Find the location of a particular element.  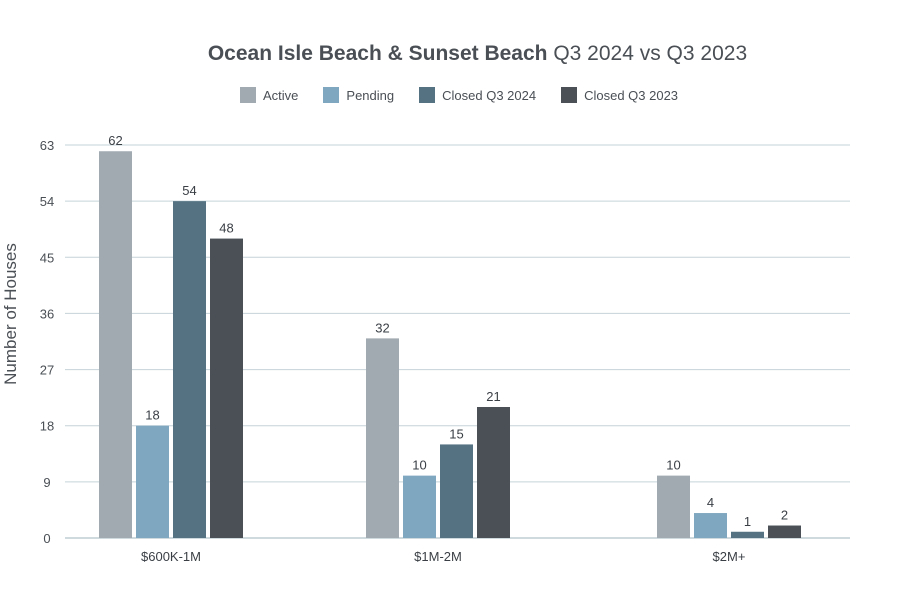

y-tick-label: 0 is located at coordinates (46, 538).